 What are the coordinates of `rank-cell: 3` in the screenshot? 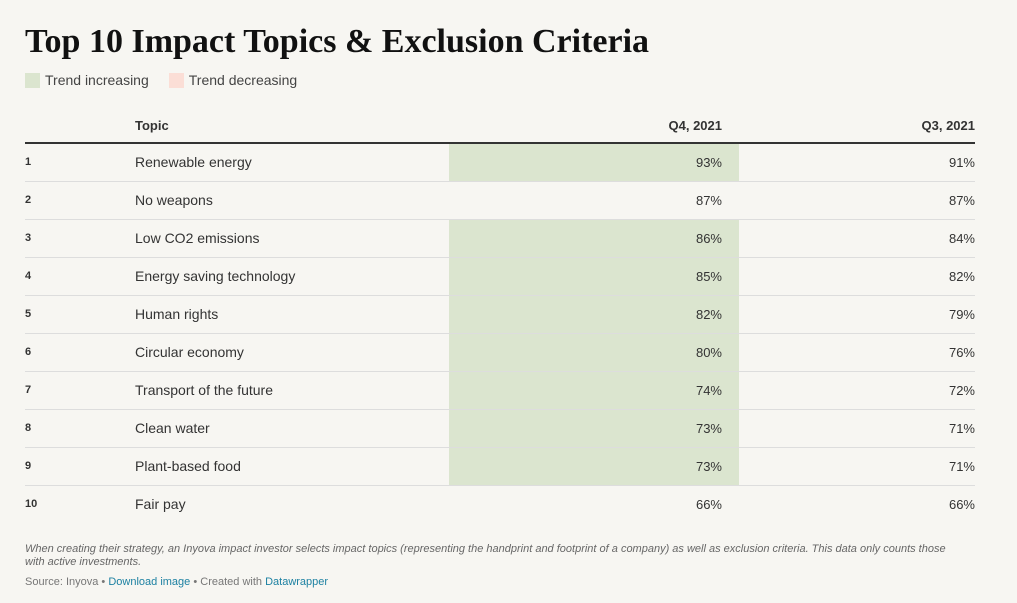 It's located at (28, 238).